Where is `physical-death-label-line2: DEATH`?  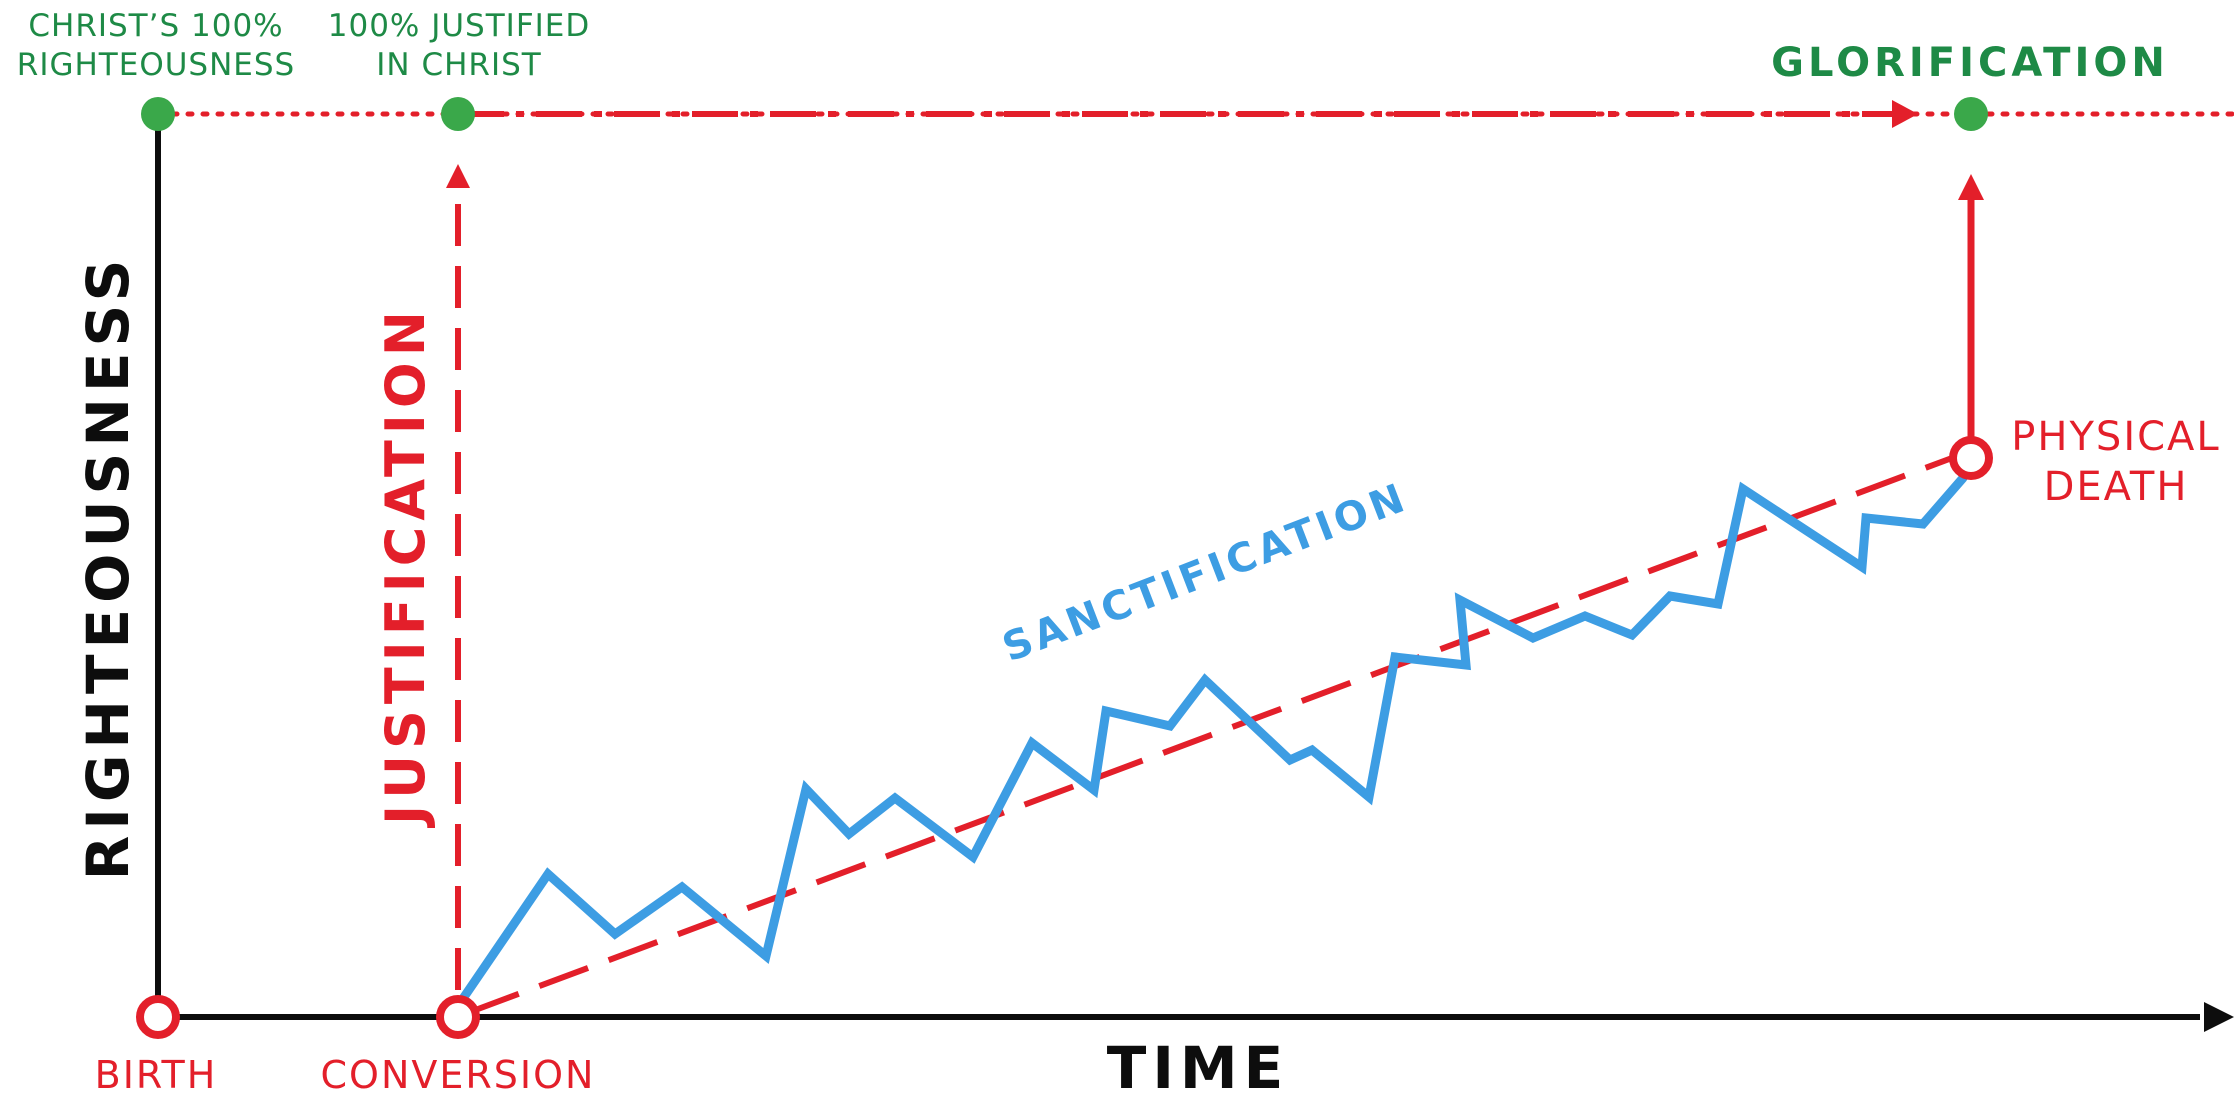
physical-death-label-line2: DEATH is located at coordinates (2116, 487).